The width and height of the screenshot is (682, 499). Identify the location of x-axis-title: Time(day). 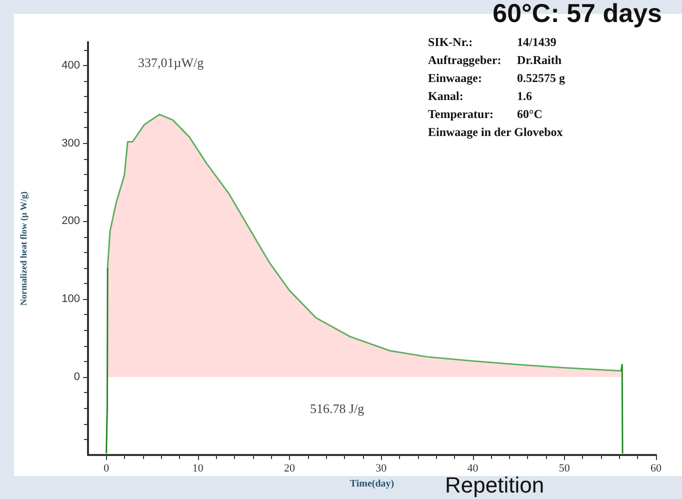
(372, 484).